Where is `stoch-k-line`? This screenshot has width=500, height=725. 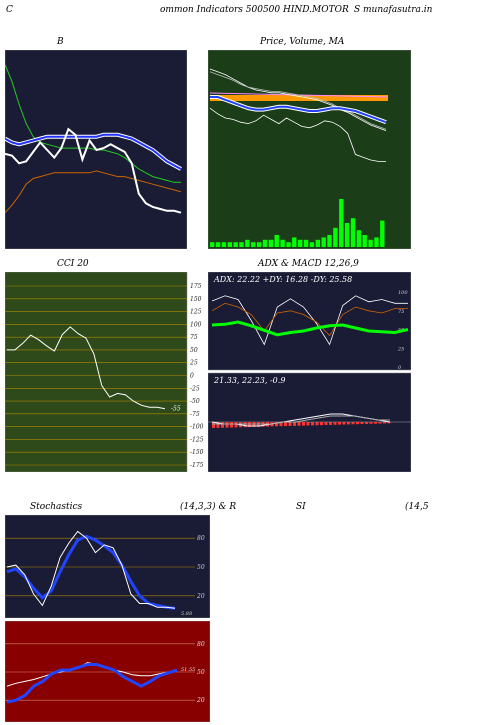 stoch-k-line is located at coordinates (91, 569).